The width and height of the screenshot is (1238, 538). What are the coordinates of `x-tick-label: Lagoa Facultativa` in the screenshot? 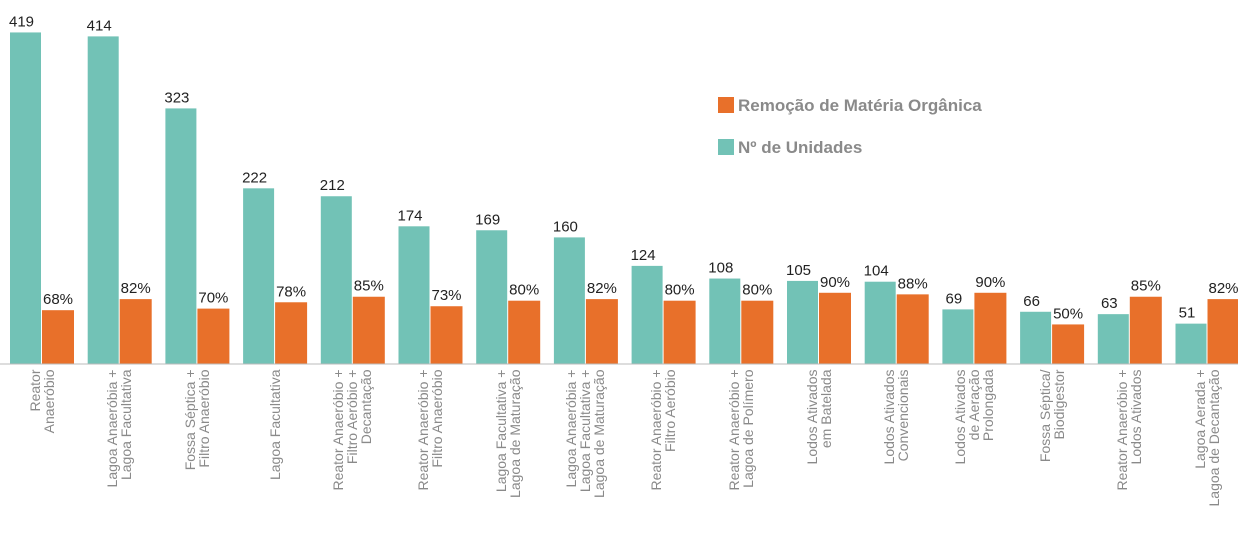 It's located at (274, 425).